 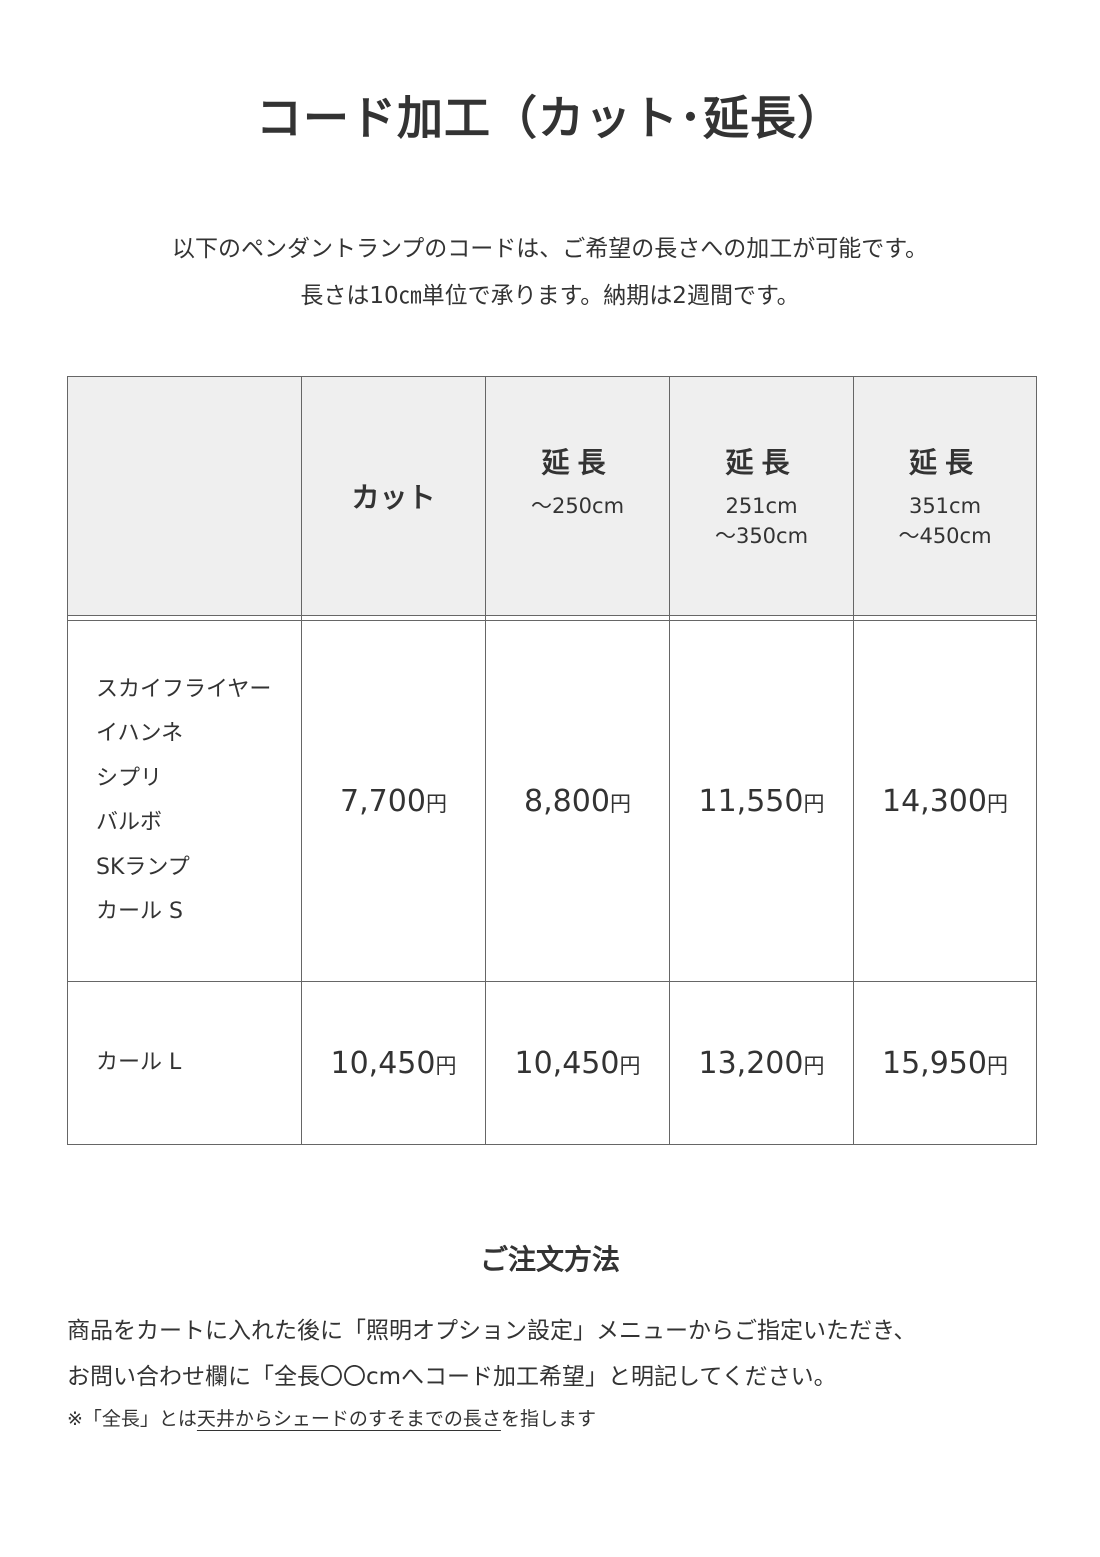 I want to click on price-cell: 14,300円, so click(x=945, y=801).